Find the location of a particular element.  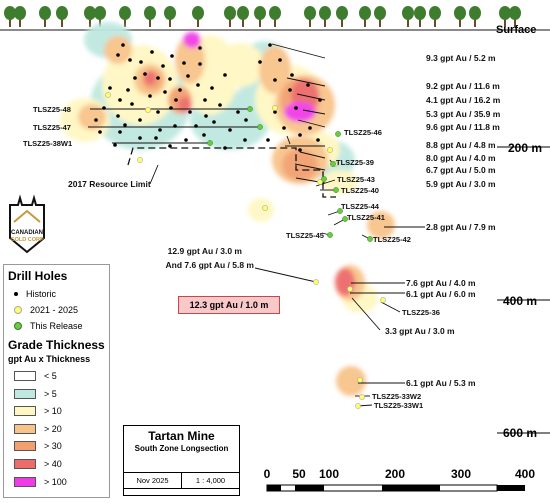

drillhole-label: TLSZ25-41 is located at coordinates (366, 217).